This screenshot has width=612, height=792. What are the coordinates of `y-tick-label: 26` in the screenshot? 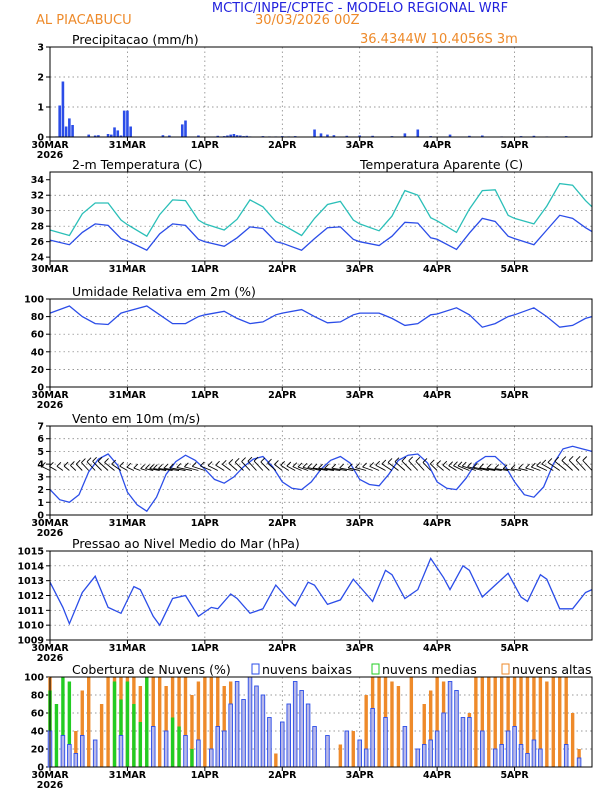 It's located at (38, 242).